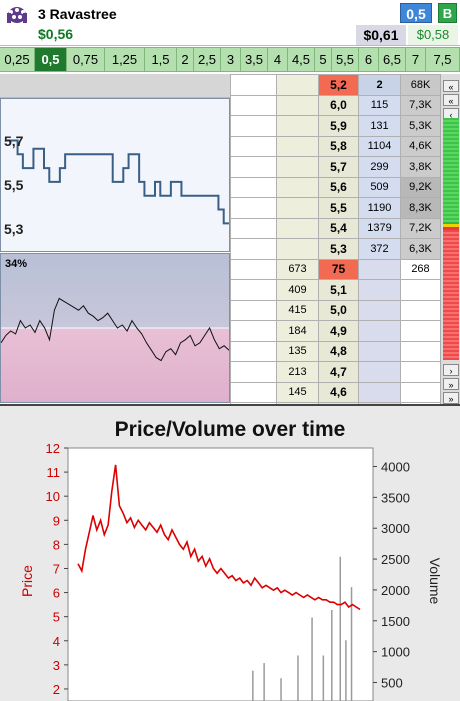 Image resolution: width=460 pixels, height=701 pixels. What do you see at coordinates (17, 15) in the screenshot?
I see `jockey-silks-icon` at bounding box center [17, 15].